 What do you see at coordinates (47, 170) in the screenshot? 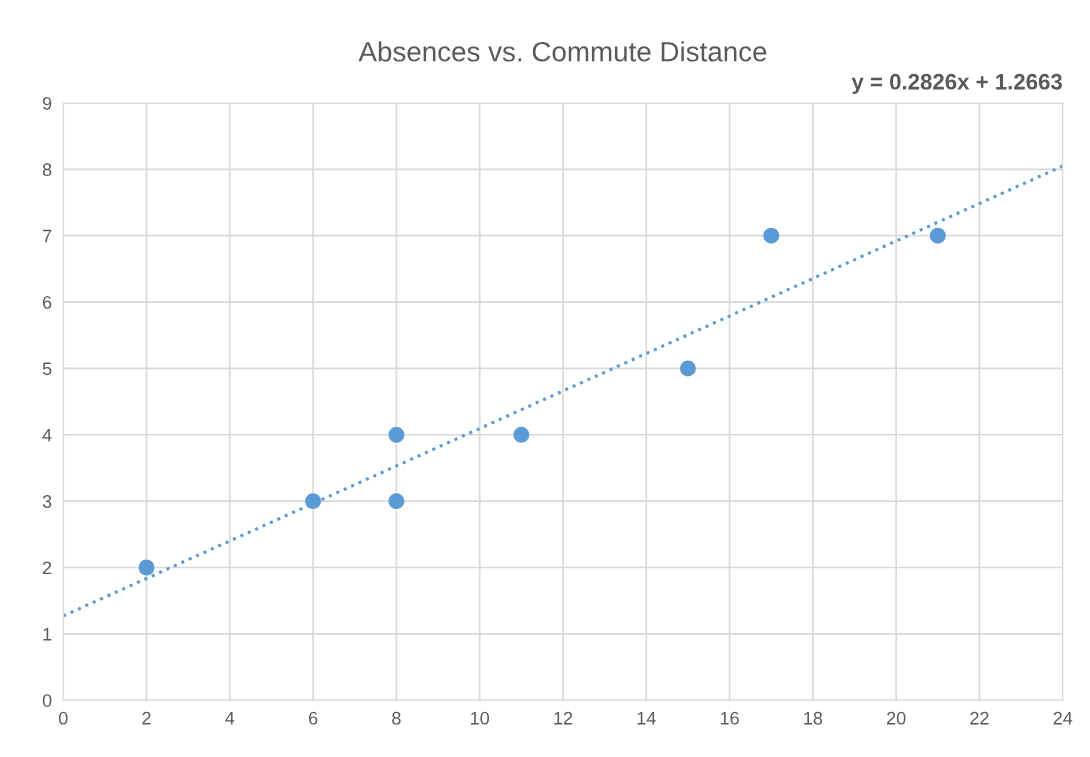
I see `y-tick-label: 8` at bounding box center [47, 170].